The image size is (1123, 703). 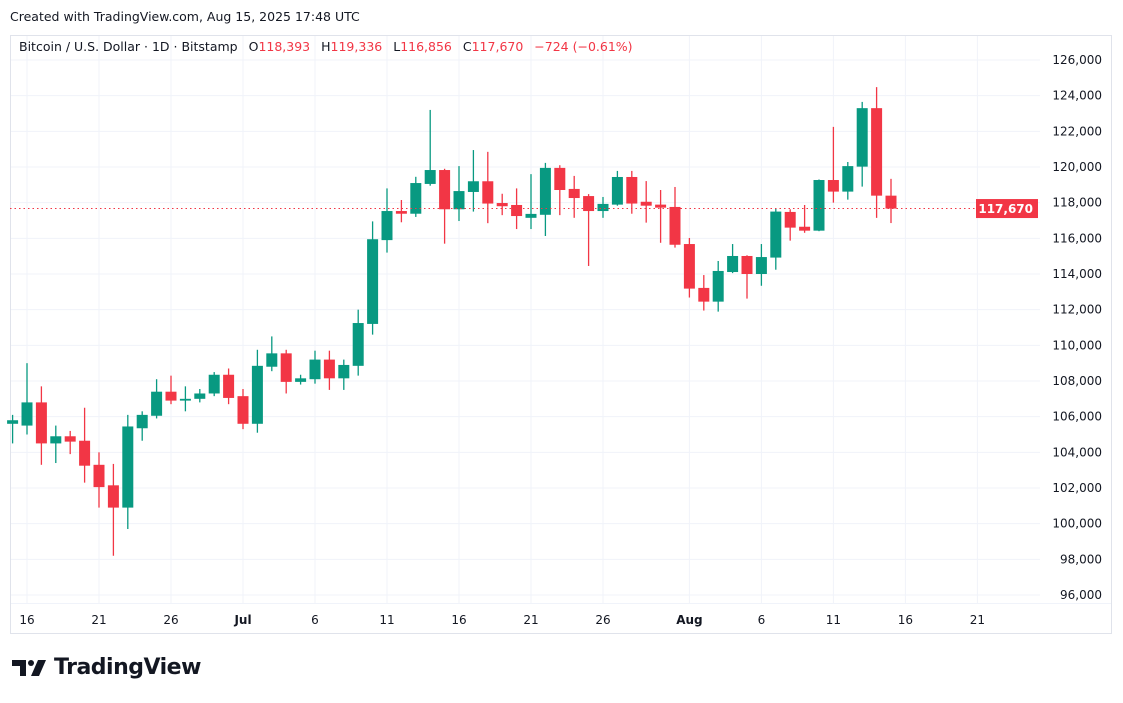 I want to click on last-price-marker: 117,670, so click(x=525, y=209).